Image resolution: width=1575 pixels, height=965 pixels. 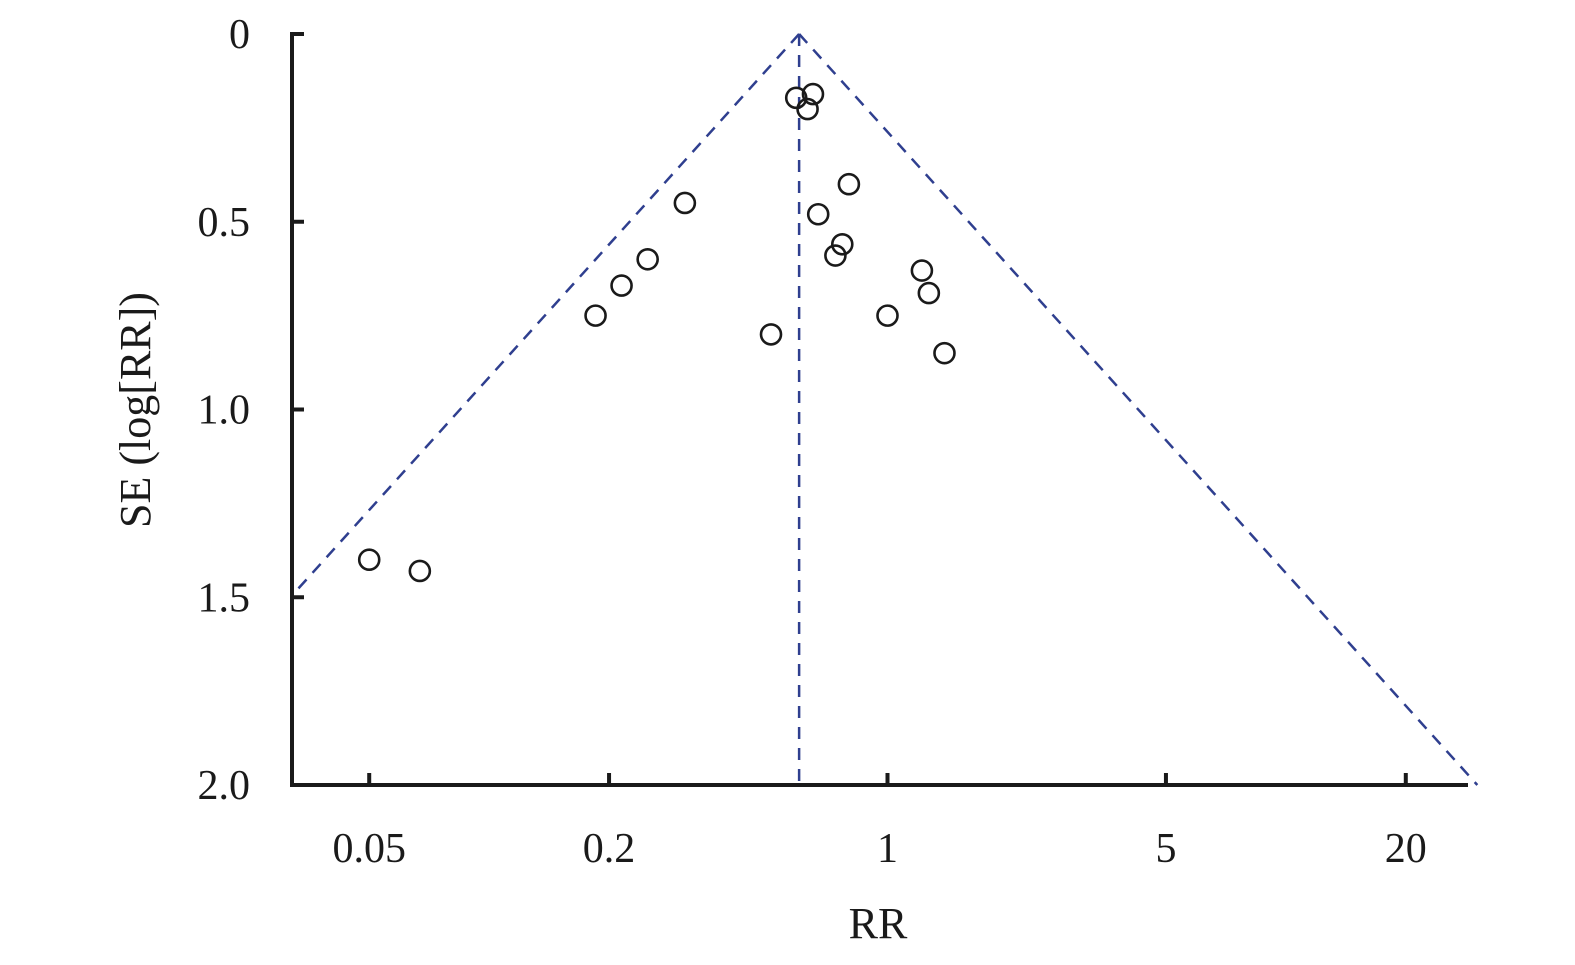 What do you see at coordinates (224, 411) in the screenshot?
I see `y-tick-label: 1.0` at bounding box center [224, 411].